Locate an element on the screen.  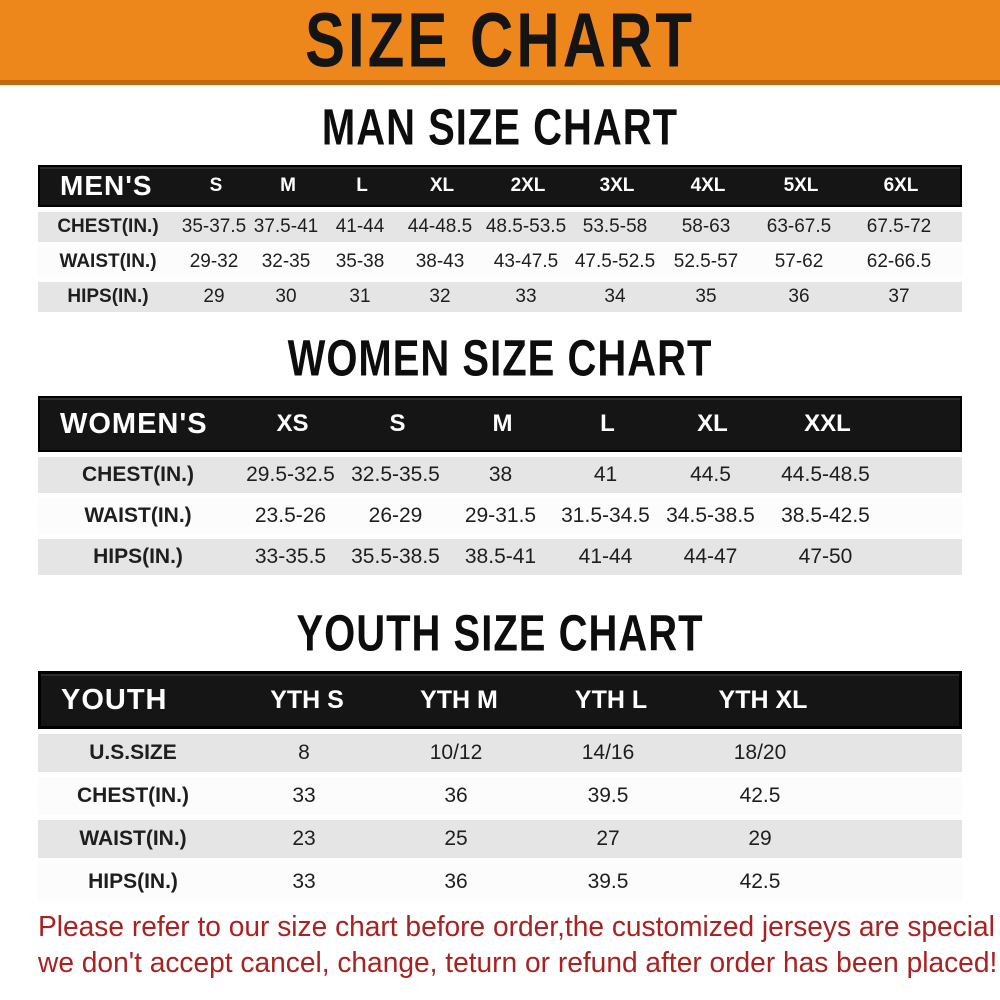
size-value: 34.5-38.5 is located at coordinates (710, 515).